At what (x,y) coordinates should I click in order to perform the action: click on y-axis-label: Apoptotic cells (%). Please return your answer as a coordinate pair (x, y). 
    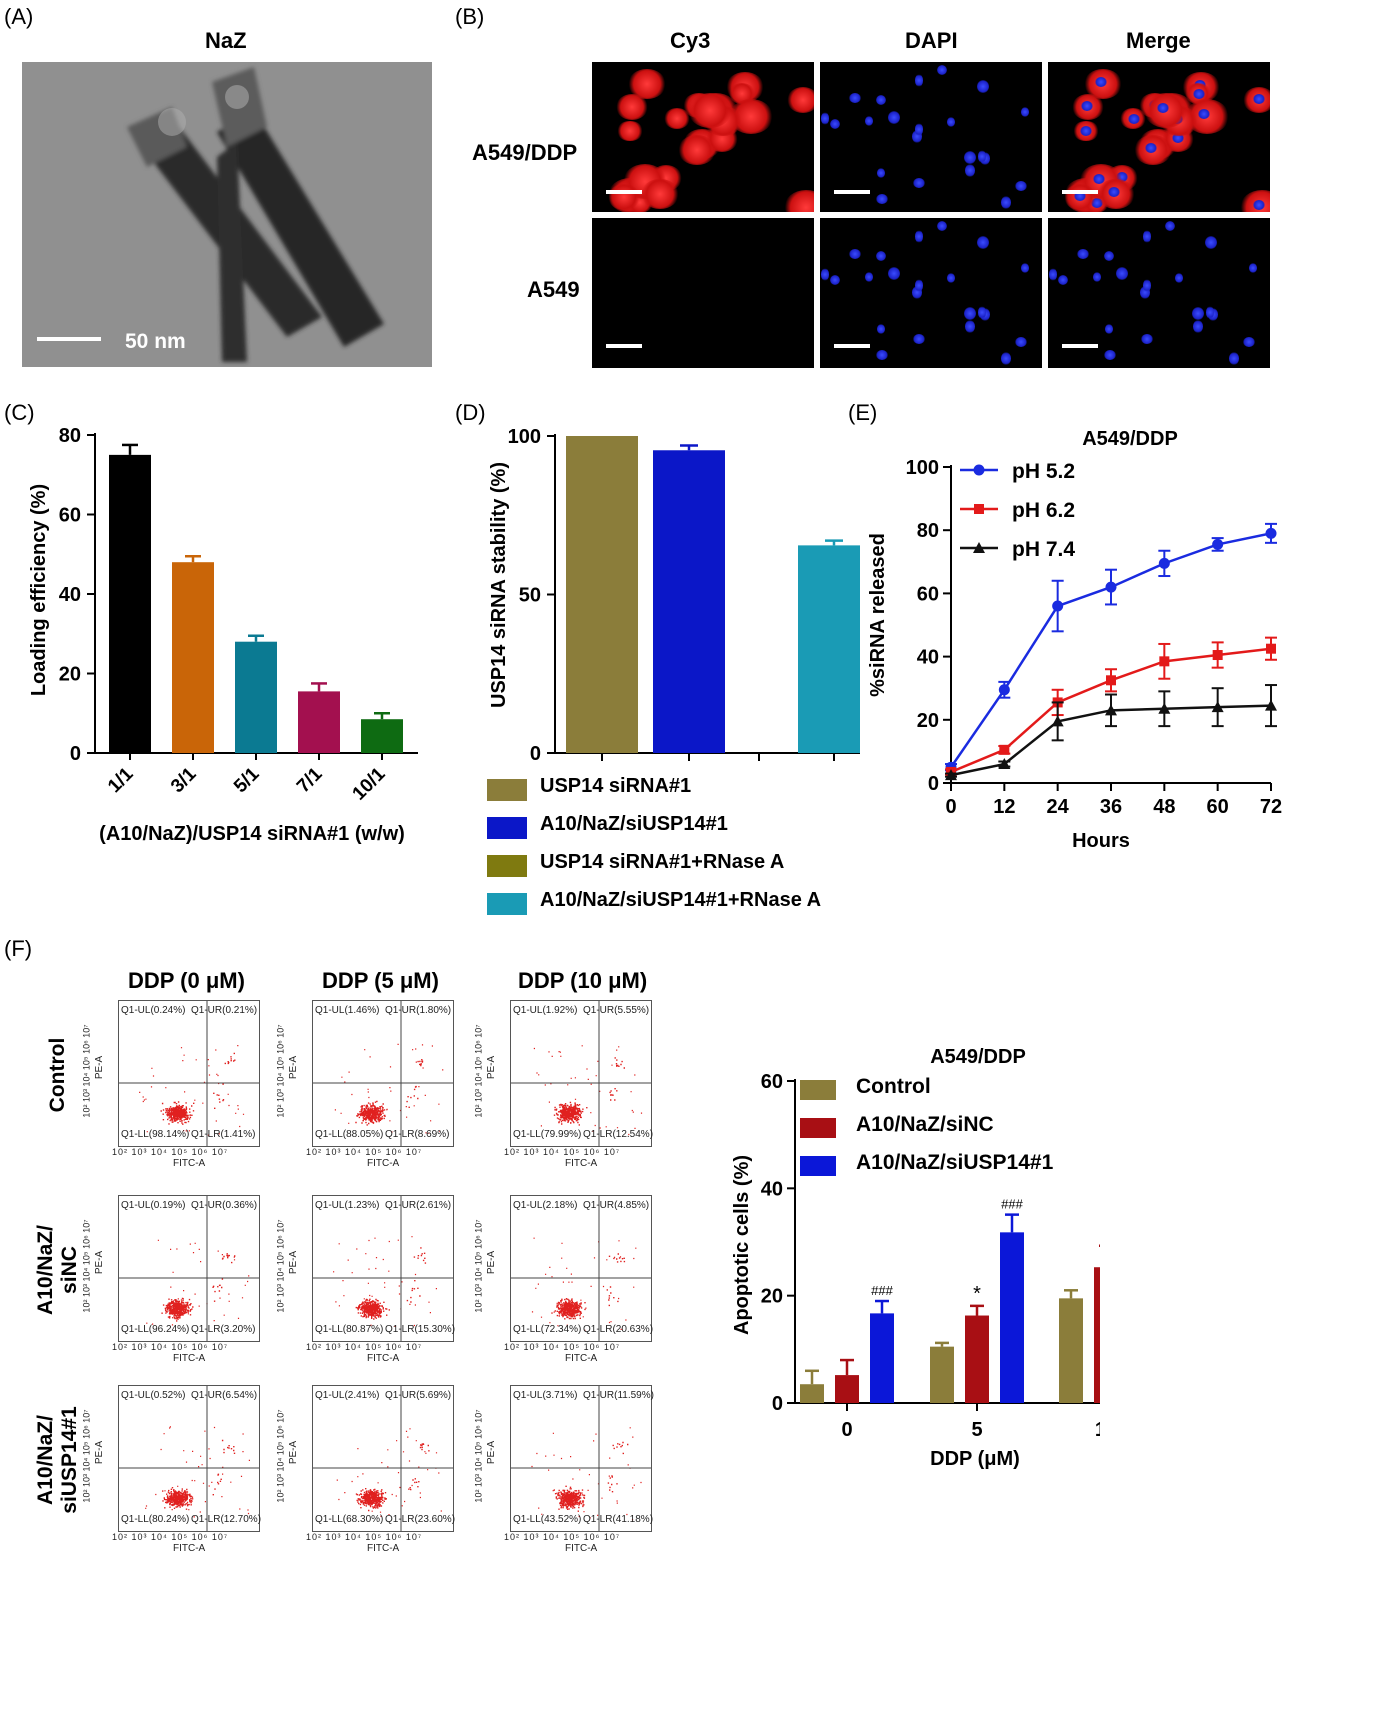
    Looking at the image, I should click on (742, 1245).